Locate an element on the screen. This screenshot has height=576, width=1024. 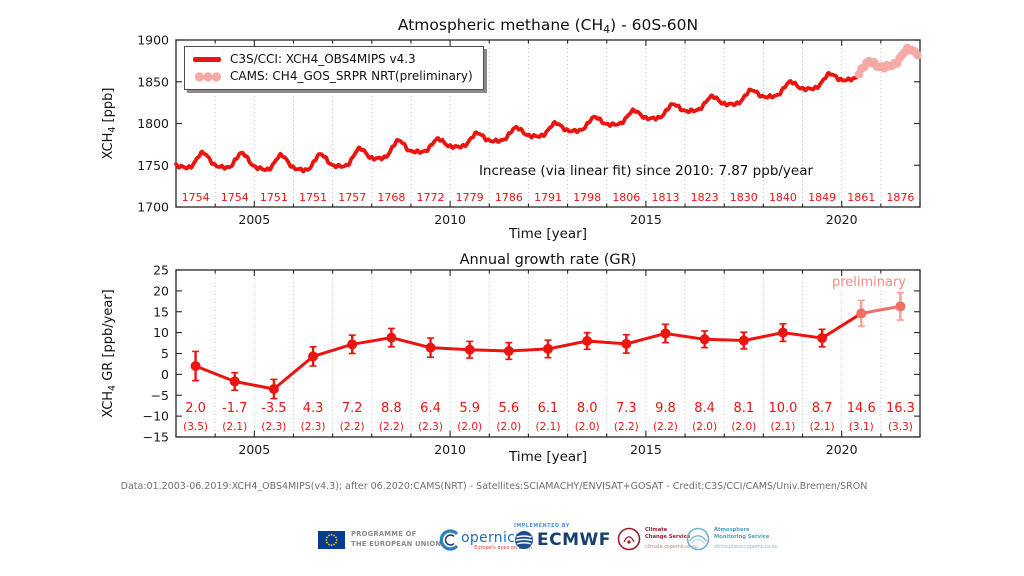
ecmwf-wordmark-row: ECMWF is located at coordinates (562, 540).